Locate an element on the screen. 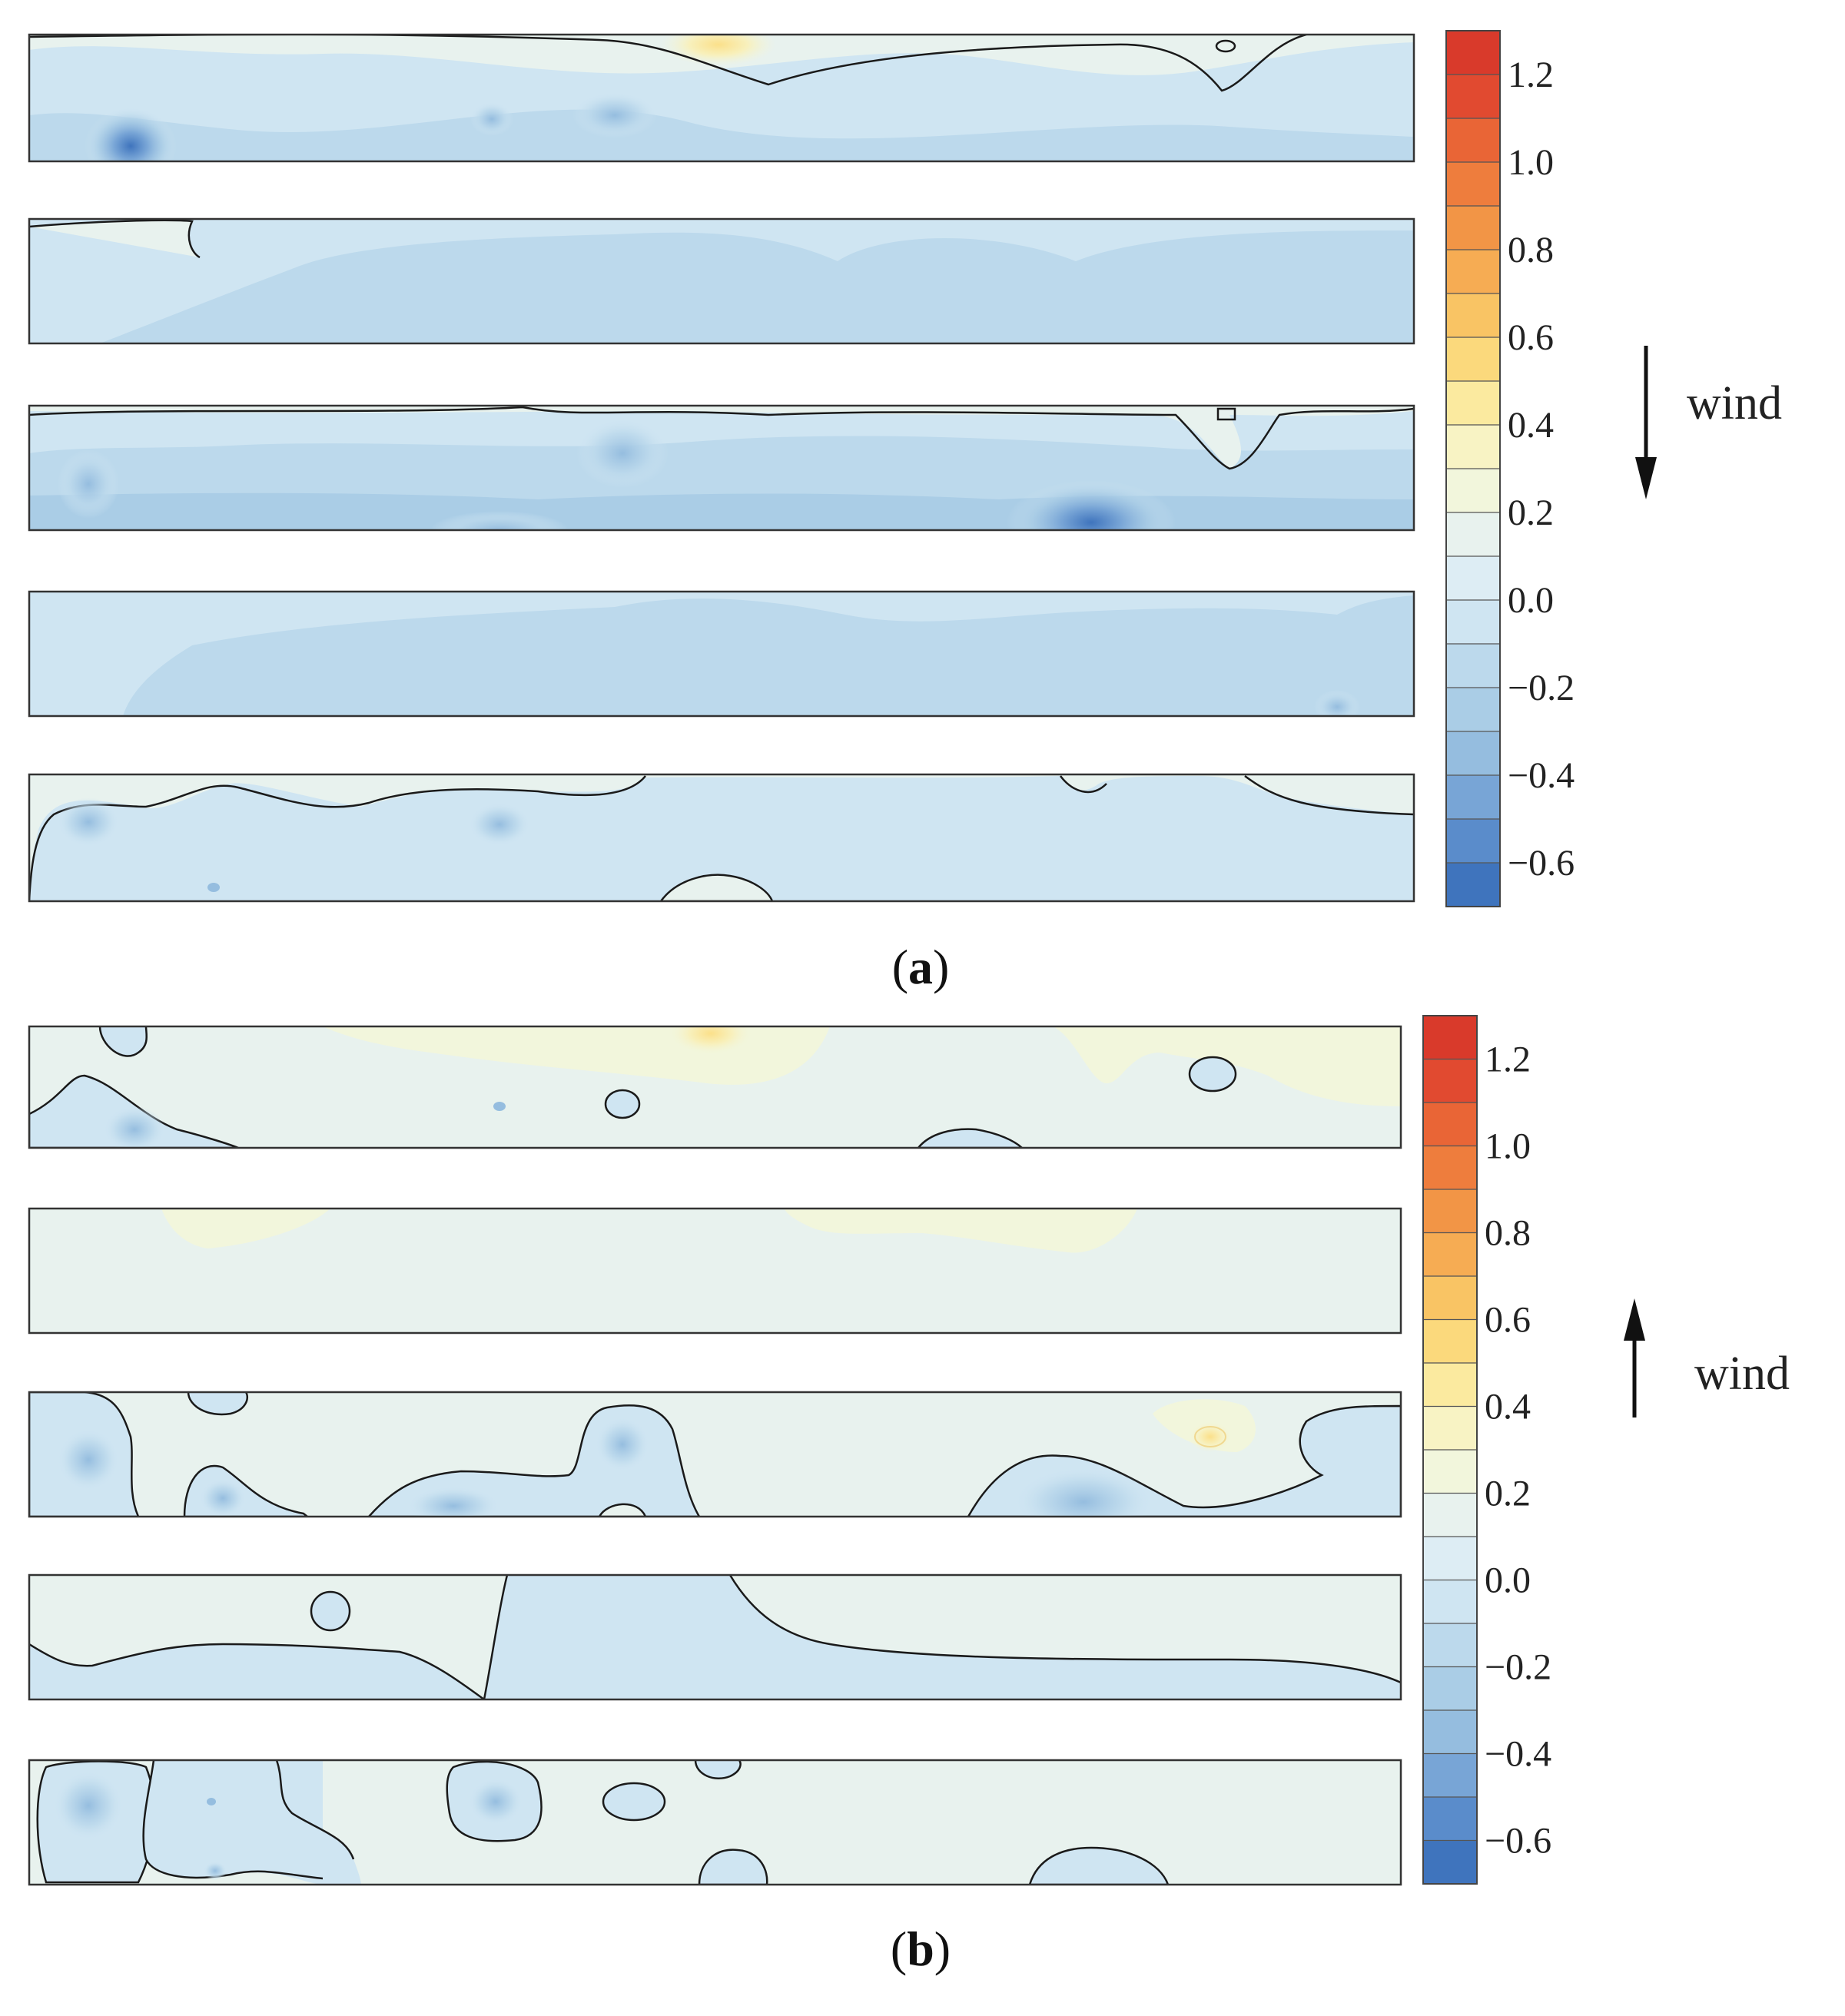  strip-a2 is located at coordinates (721, 281).